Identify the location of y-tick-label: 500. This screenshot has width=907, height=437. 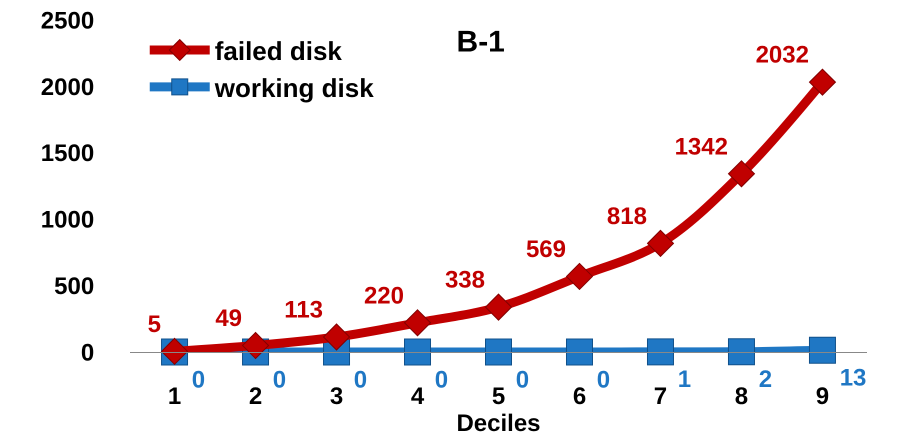
(74, 286).